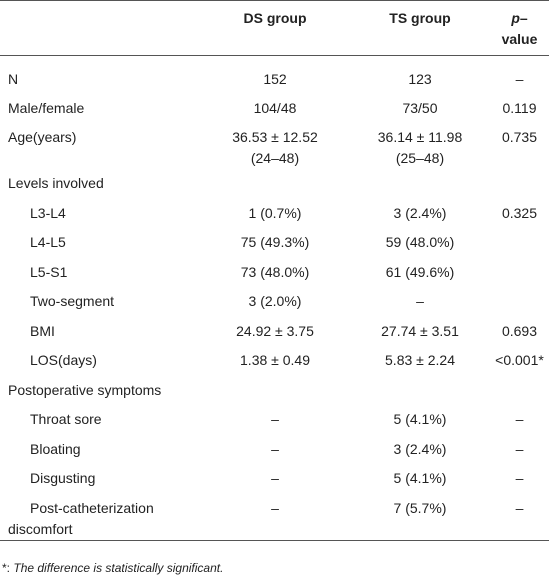  What do you see at coordinates (42, 330) in the screenshot?
I see `row-label: BMI` at bounding box center [42, 330].